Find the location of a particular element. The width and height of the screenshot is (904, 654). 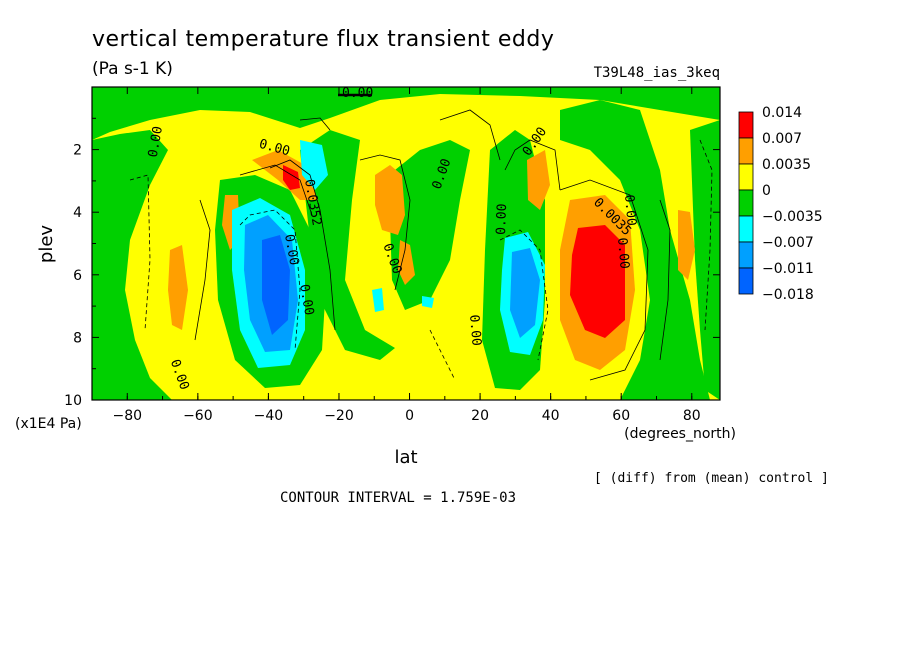

y-tick-label: 10 is located at coordinates (73, 401).